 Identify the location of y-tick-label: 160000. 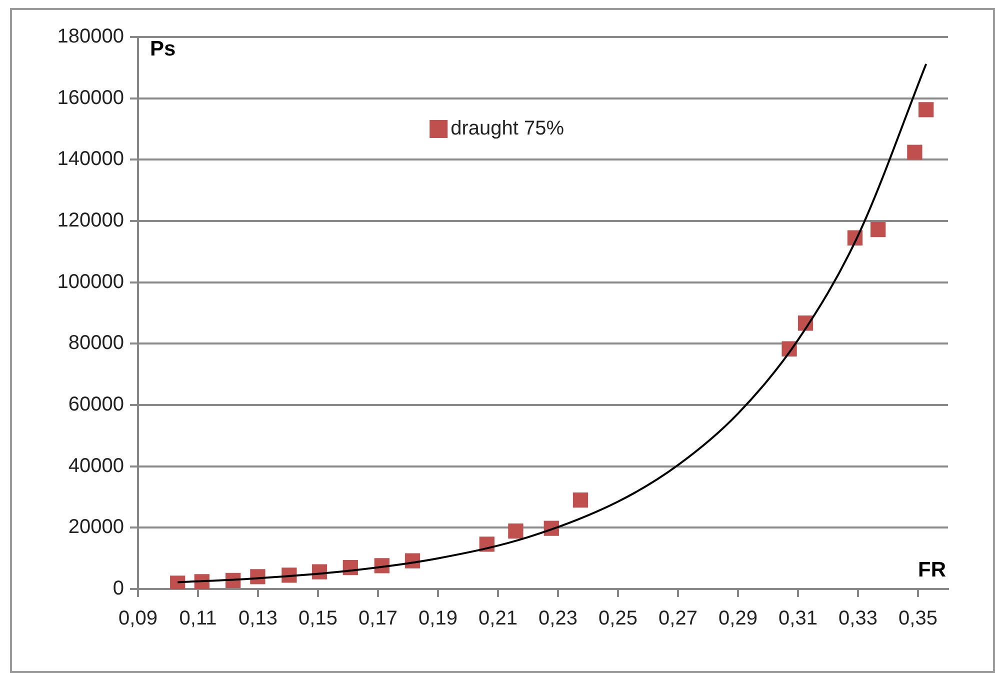
(90, 97).